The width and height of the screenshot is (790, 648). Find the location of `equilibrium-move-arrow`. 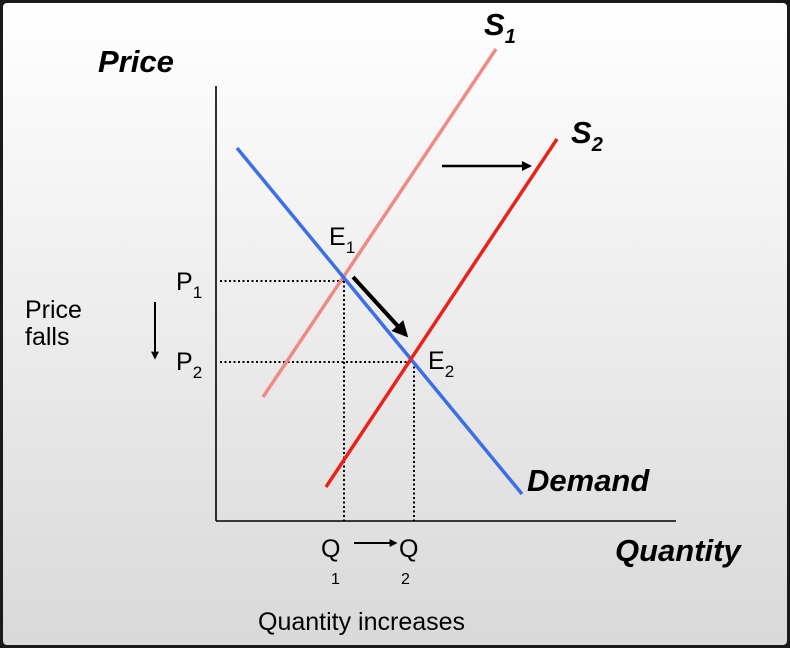

equilibrium-move-arrow is located at coordinates (380, 306).